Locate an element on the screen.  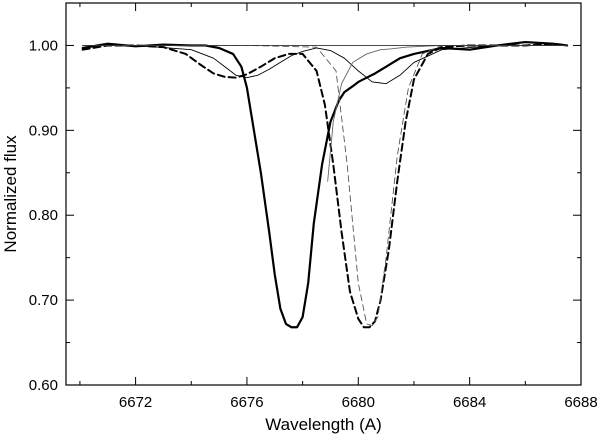
y-tick-label: 0.60 is located at coordinates (43, 385).